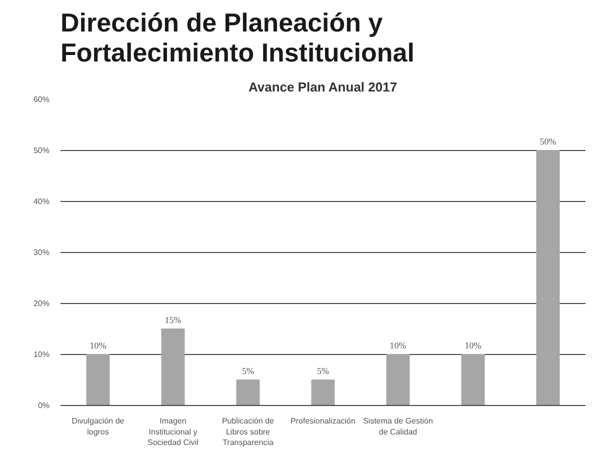 The image size is (609, 455). I want to click on y-tick-label: 60%, so click(41, 99).